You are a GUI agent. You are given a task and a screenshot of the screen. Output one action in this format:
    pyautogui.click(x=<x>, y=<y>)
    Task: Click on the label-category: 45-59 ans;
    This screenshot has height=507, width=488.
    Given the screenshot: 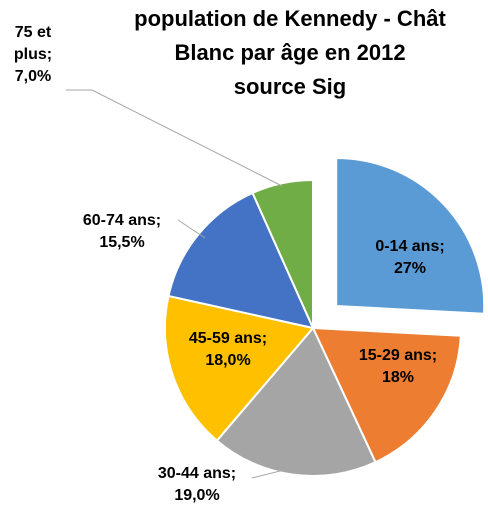 What is the action you would take?
    pyautogui.click(x=228, y=338)
    